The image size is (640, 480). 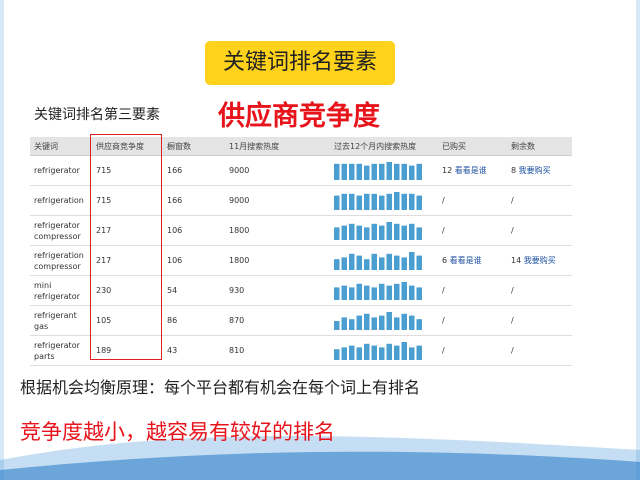 What do you see at coordinates (59, 260) in the screenshot?
I see `keyword: refrigeration compressor` at bounding box center [59, 260].